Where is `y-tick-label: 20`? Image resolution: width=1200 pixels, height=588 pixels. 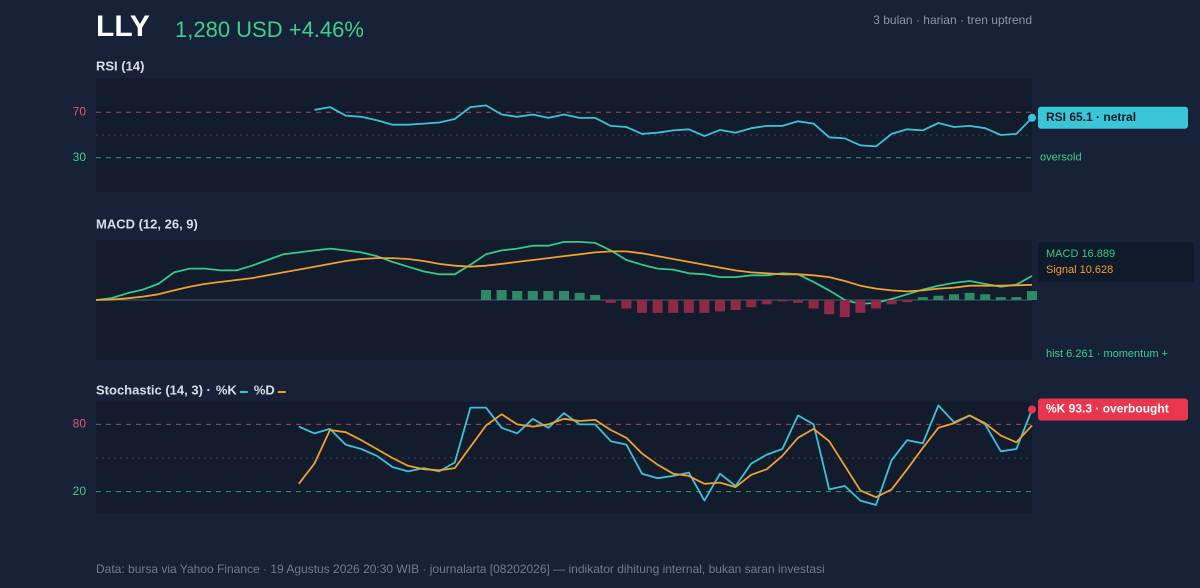
y-tick-label: 20 is located at coordinates (80, 491).